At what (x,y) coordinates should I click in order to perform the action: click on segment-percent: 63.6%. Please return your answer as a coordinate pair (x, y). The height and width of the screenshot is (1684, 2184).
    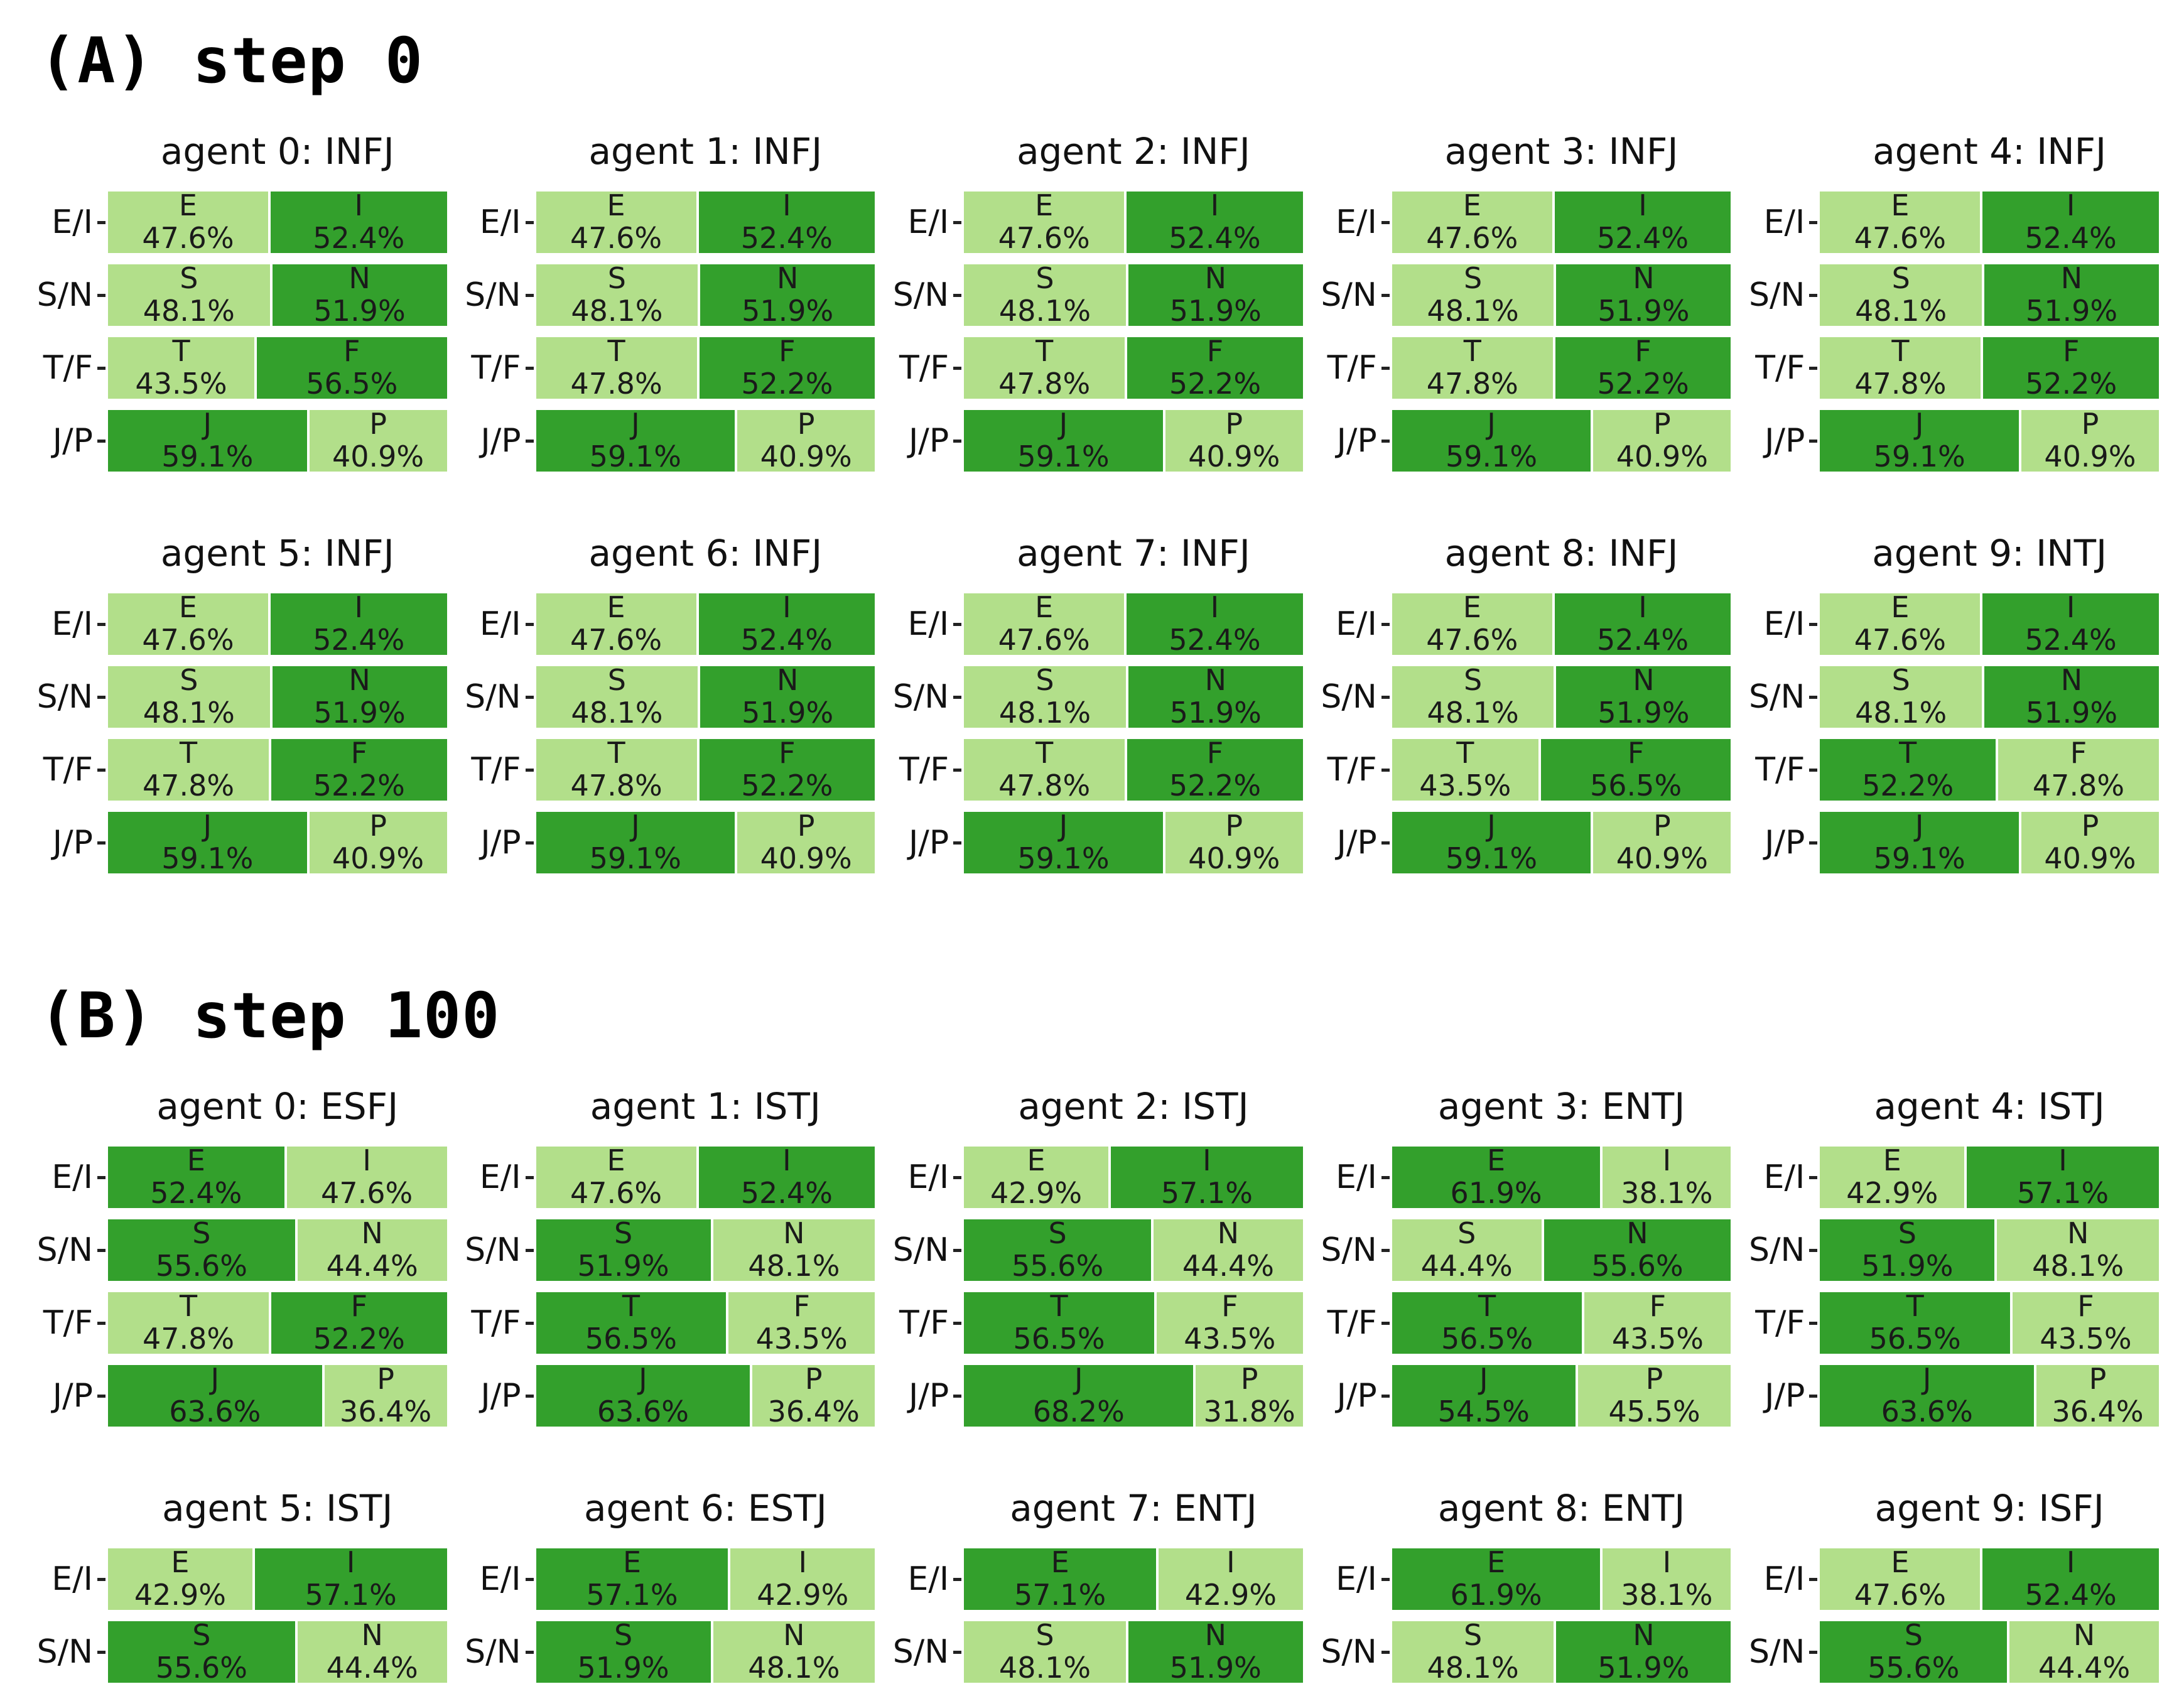
    Looking at the image, I should click on (1927, 1411).